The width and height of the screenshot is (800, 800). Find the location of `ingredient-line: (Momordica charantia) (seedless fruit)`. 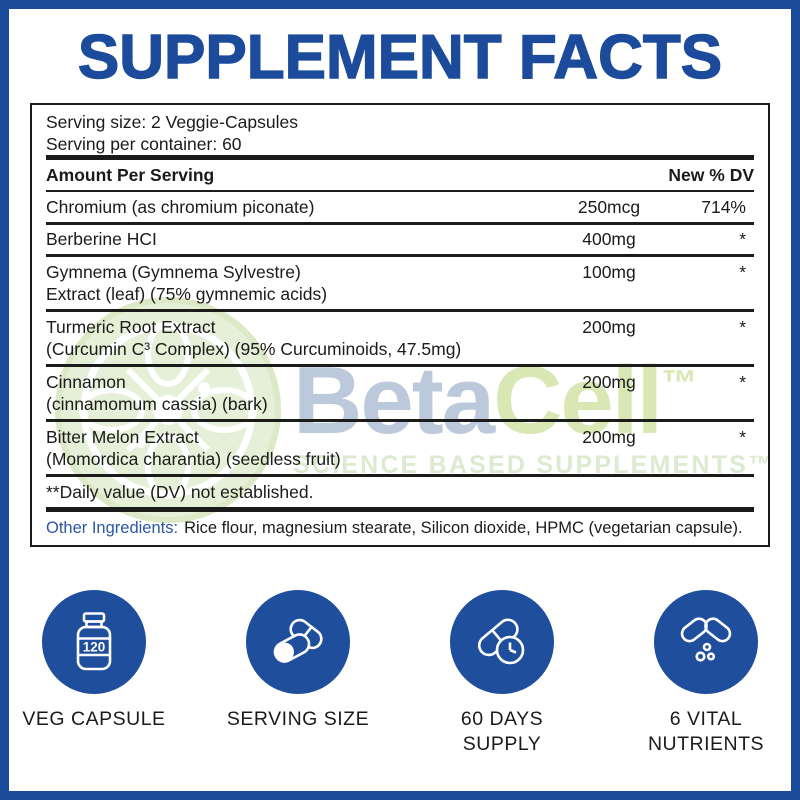

ingredient-line: (Momordica charantia) (seedless fruit) is located at coordinates (193, 459).